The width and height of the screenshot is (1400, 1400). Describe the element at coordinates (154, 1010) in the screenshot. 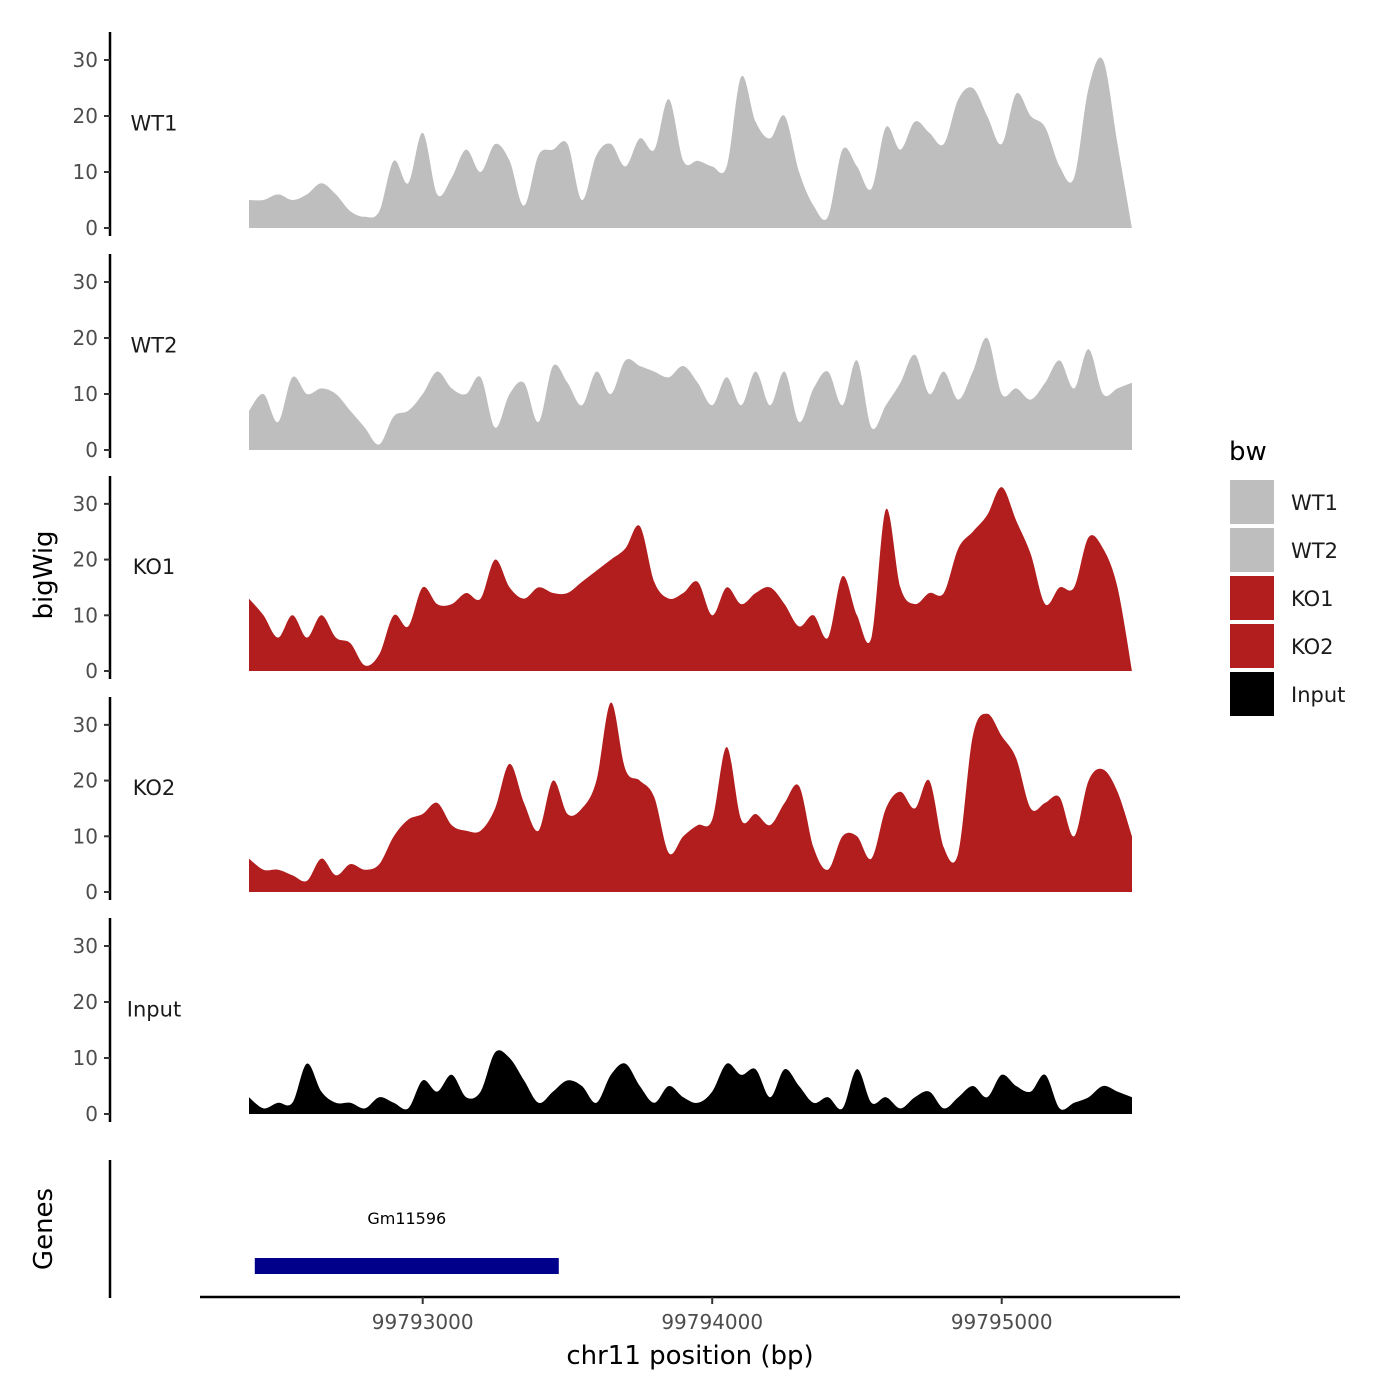

I see `track-label-input: Input` at that location.